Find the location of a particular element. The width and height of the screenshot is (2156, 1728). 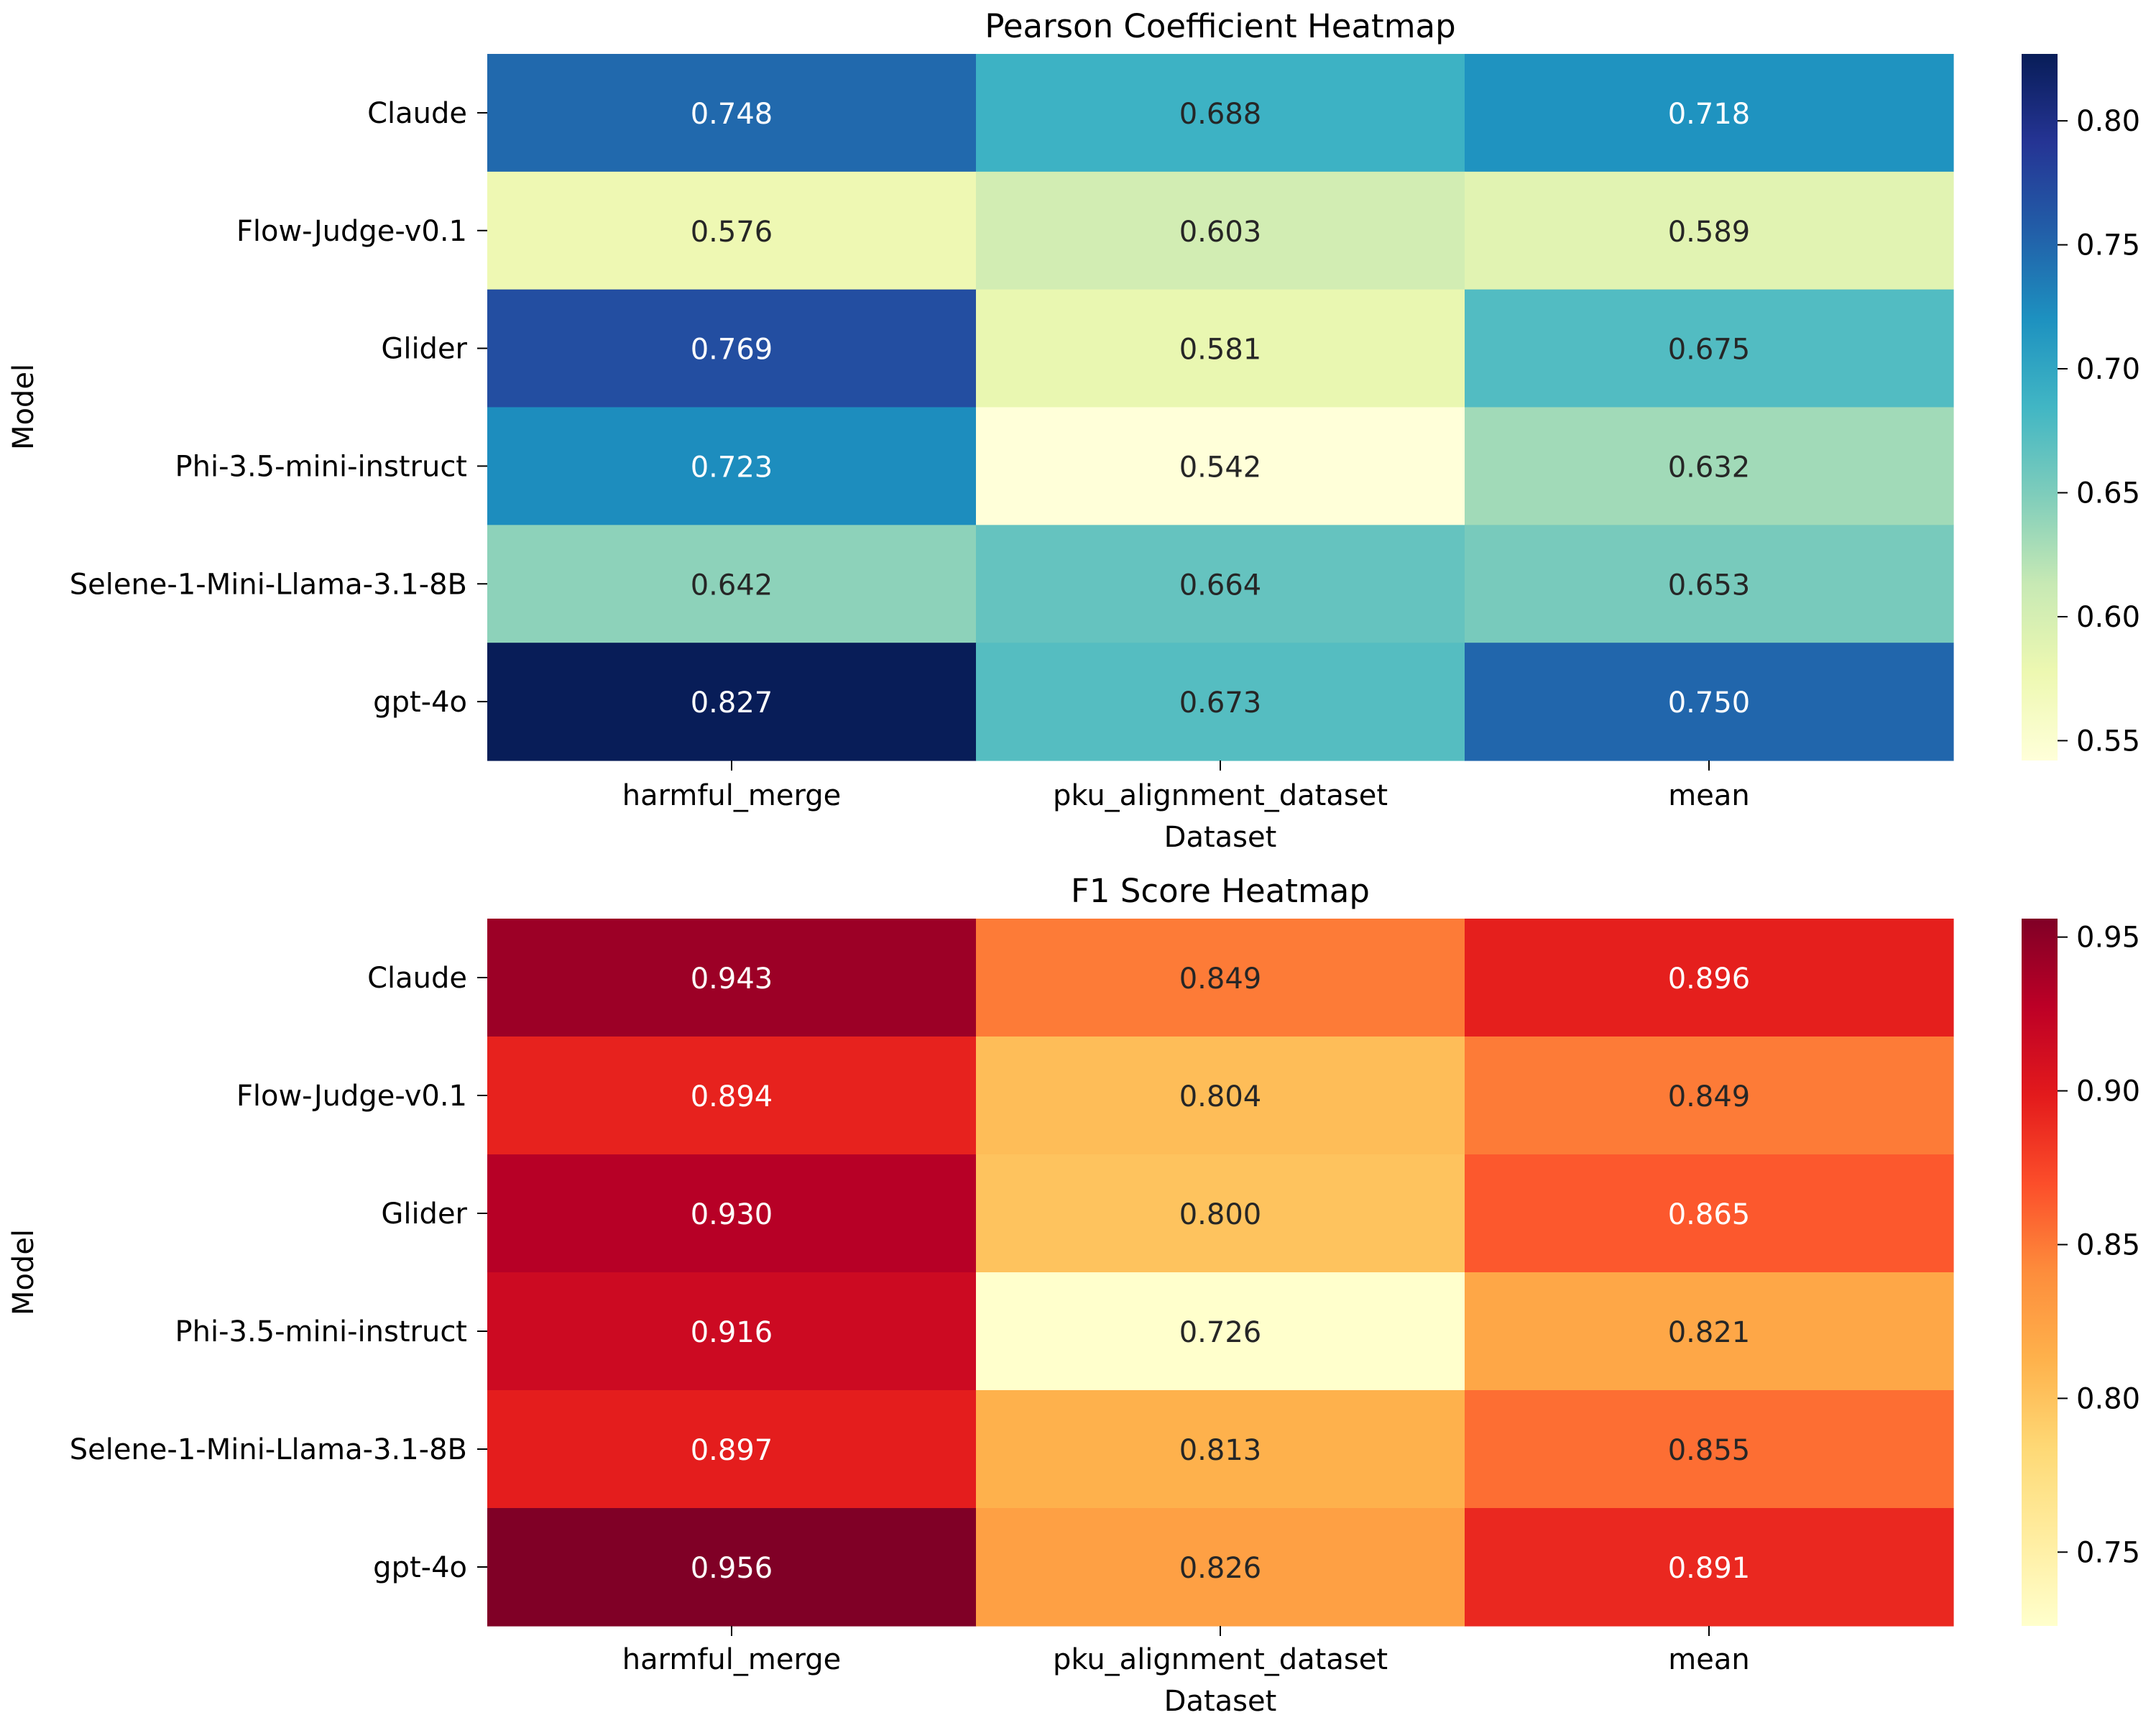

cell-value-label: 0.664 is located at coordinates (1220, 585).